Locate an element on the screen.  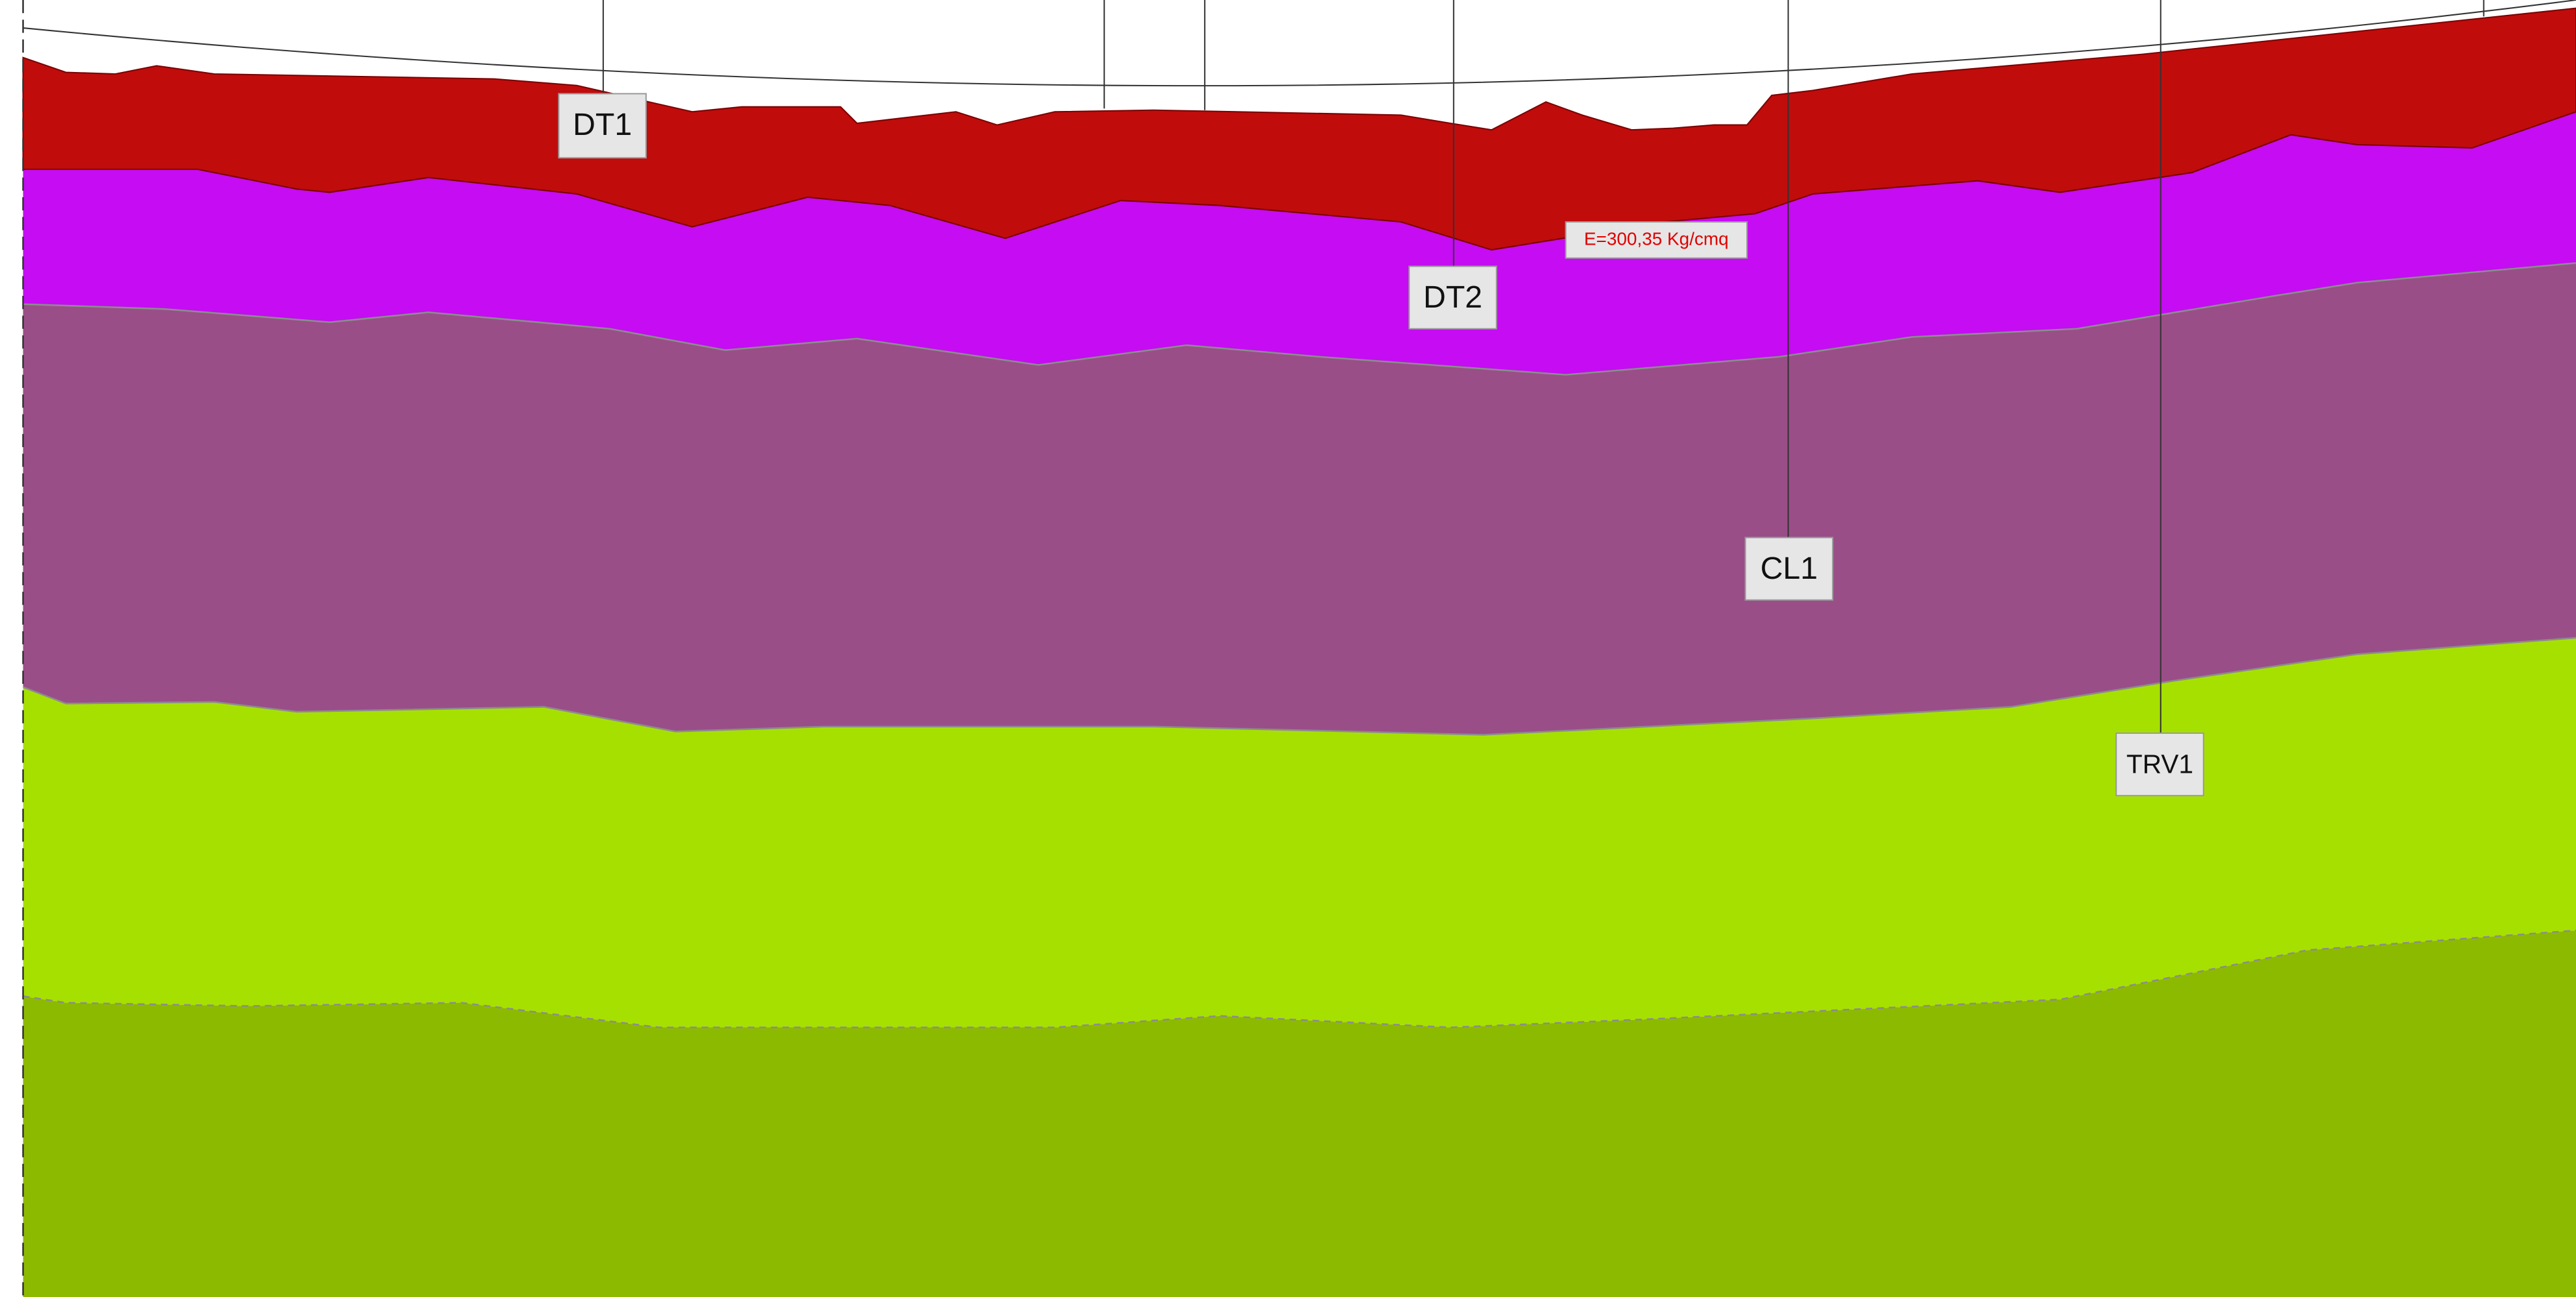
borehole-label: DT2 is located at coordinates (1452, 298).